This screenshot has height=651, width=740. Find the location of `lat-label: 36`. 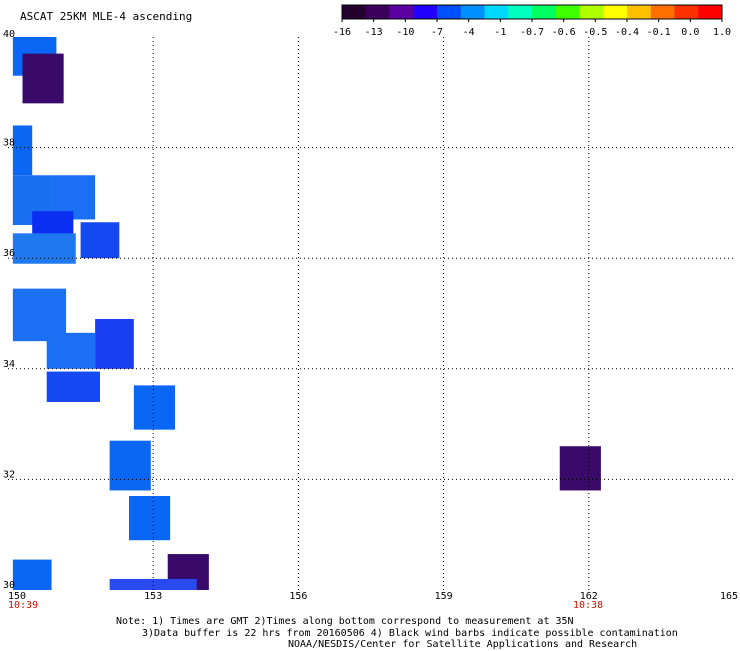

lat-label: 36 is located at coordinates (9, 253).